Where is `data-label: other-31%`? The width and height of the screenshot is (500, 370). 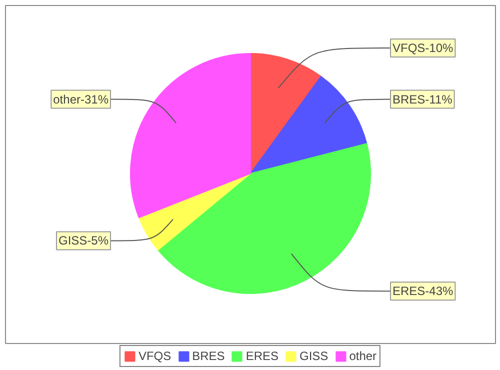 data-label: other-31% is located at coordinates (81, 99).